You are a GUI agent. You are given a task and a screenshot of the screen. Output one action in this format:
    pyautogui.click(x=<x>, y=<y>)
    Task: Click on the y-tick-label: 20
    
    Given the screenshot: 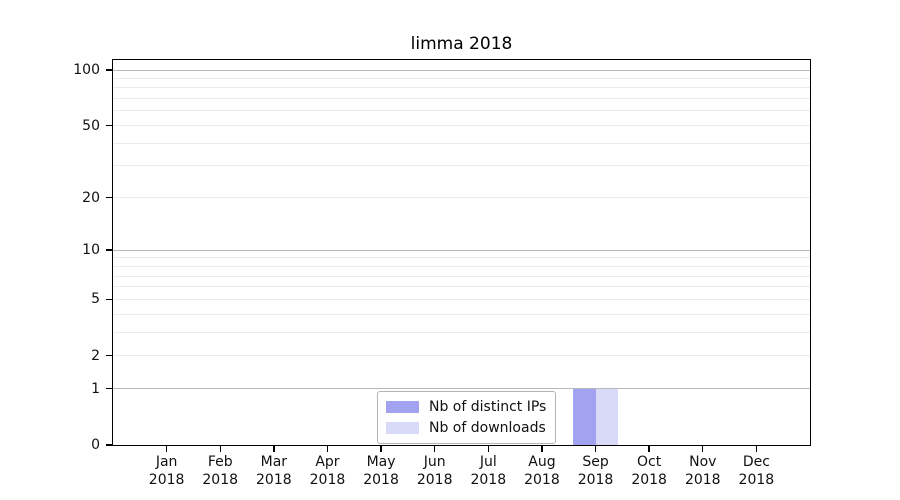 What is the action you would take?
    pyautogui.click(x=91, y=197)
    